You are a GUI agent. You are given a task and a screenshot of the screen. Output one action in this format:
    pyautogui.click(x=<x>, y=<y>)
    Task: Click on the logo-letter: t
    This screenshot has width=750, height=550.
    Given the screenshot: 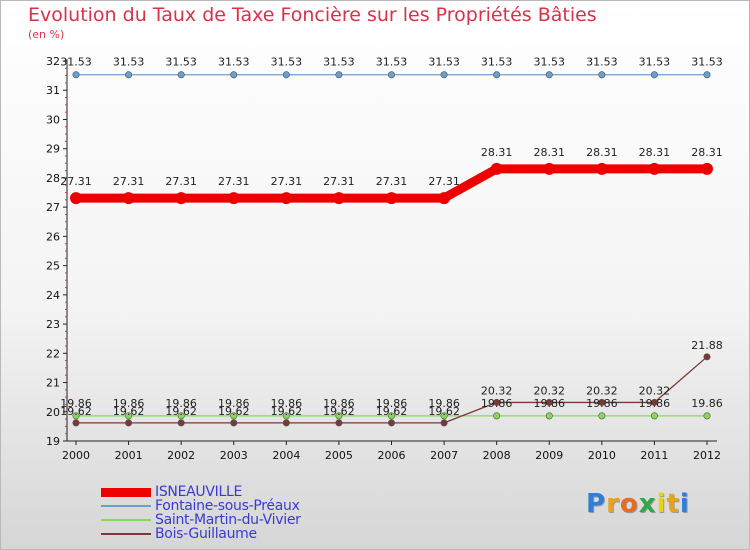 What is the action you would take?
    pyautogui.click(x=673, y=504)
    